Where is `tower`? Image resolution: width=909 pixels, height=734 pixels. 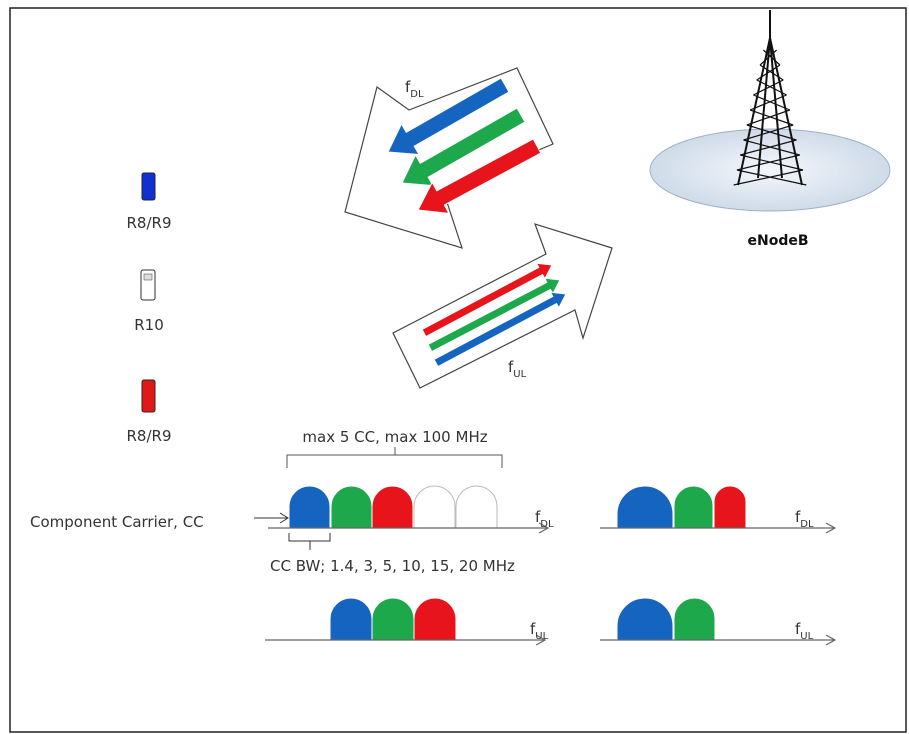 tower is located at coordinates (770, 98).